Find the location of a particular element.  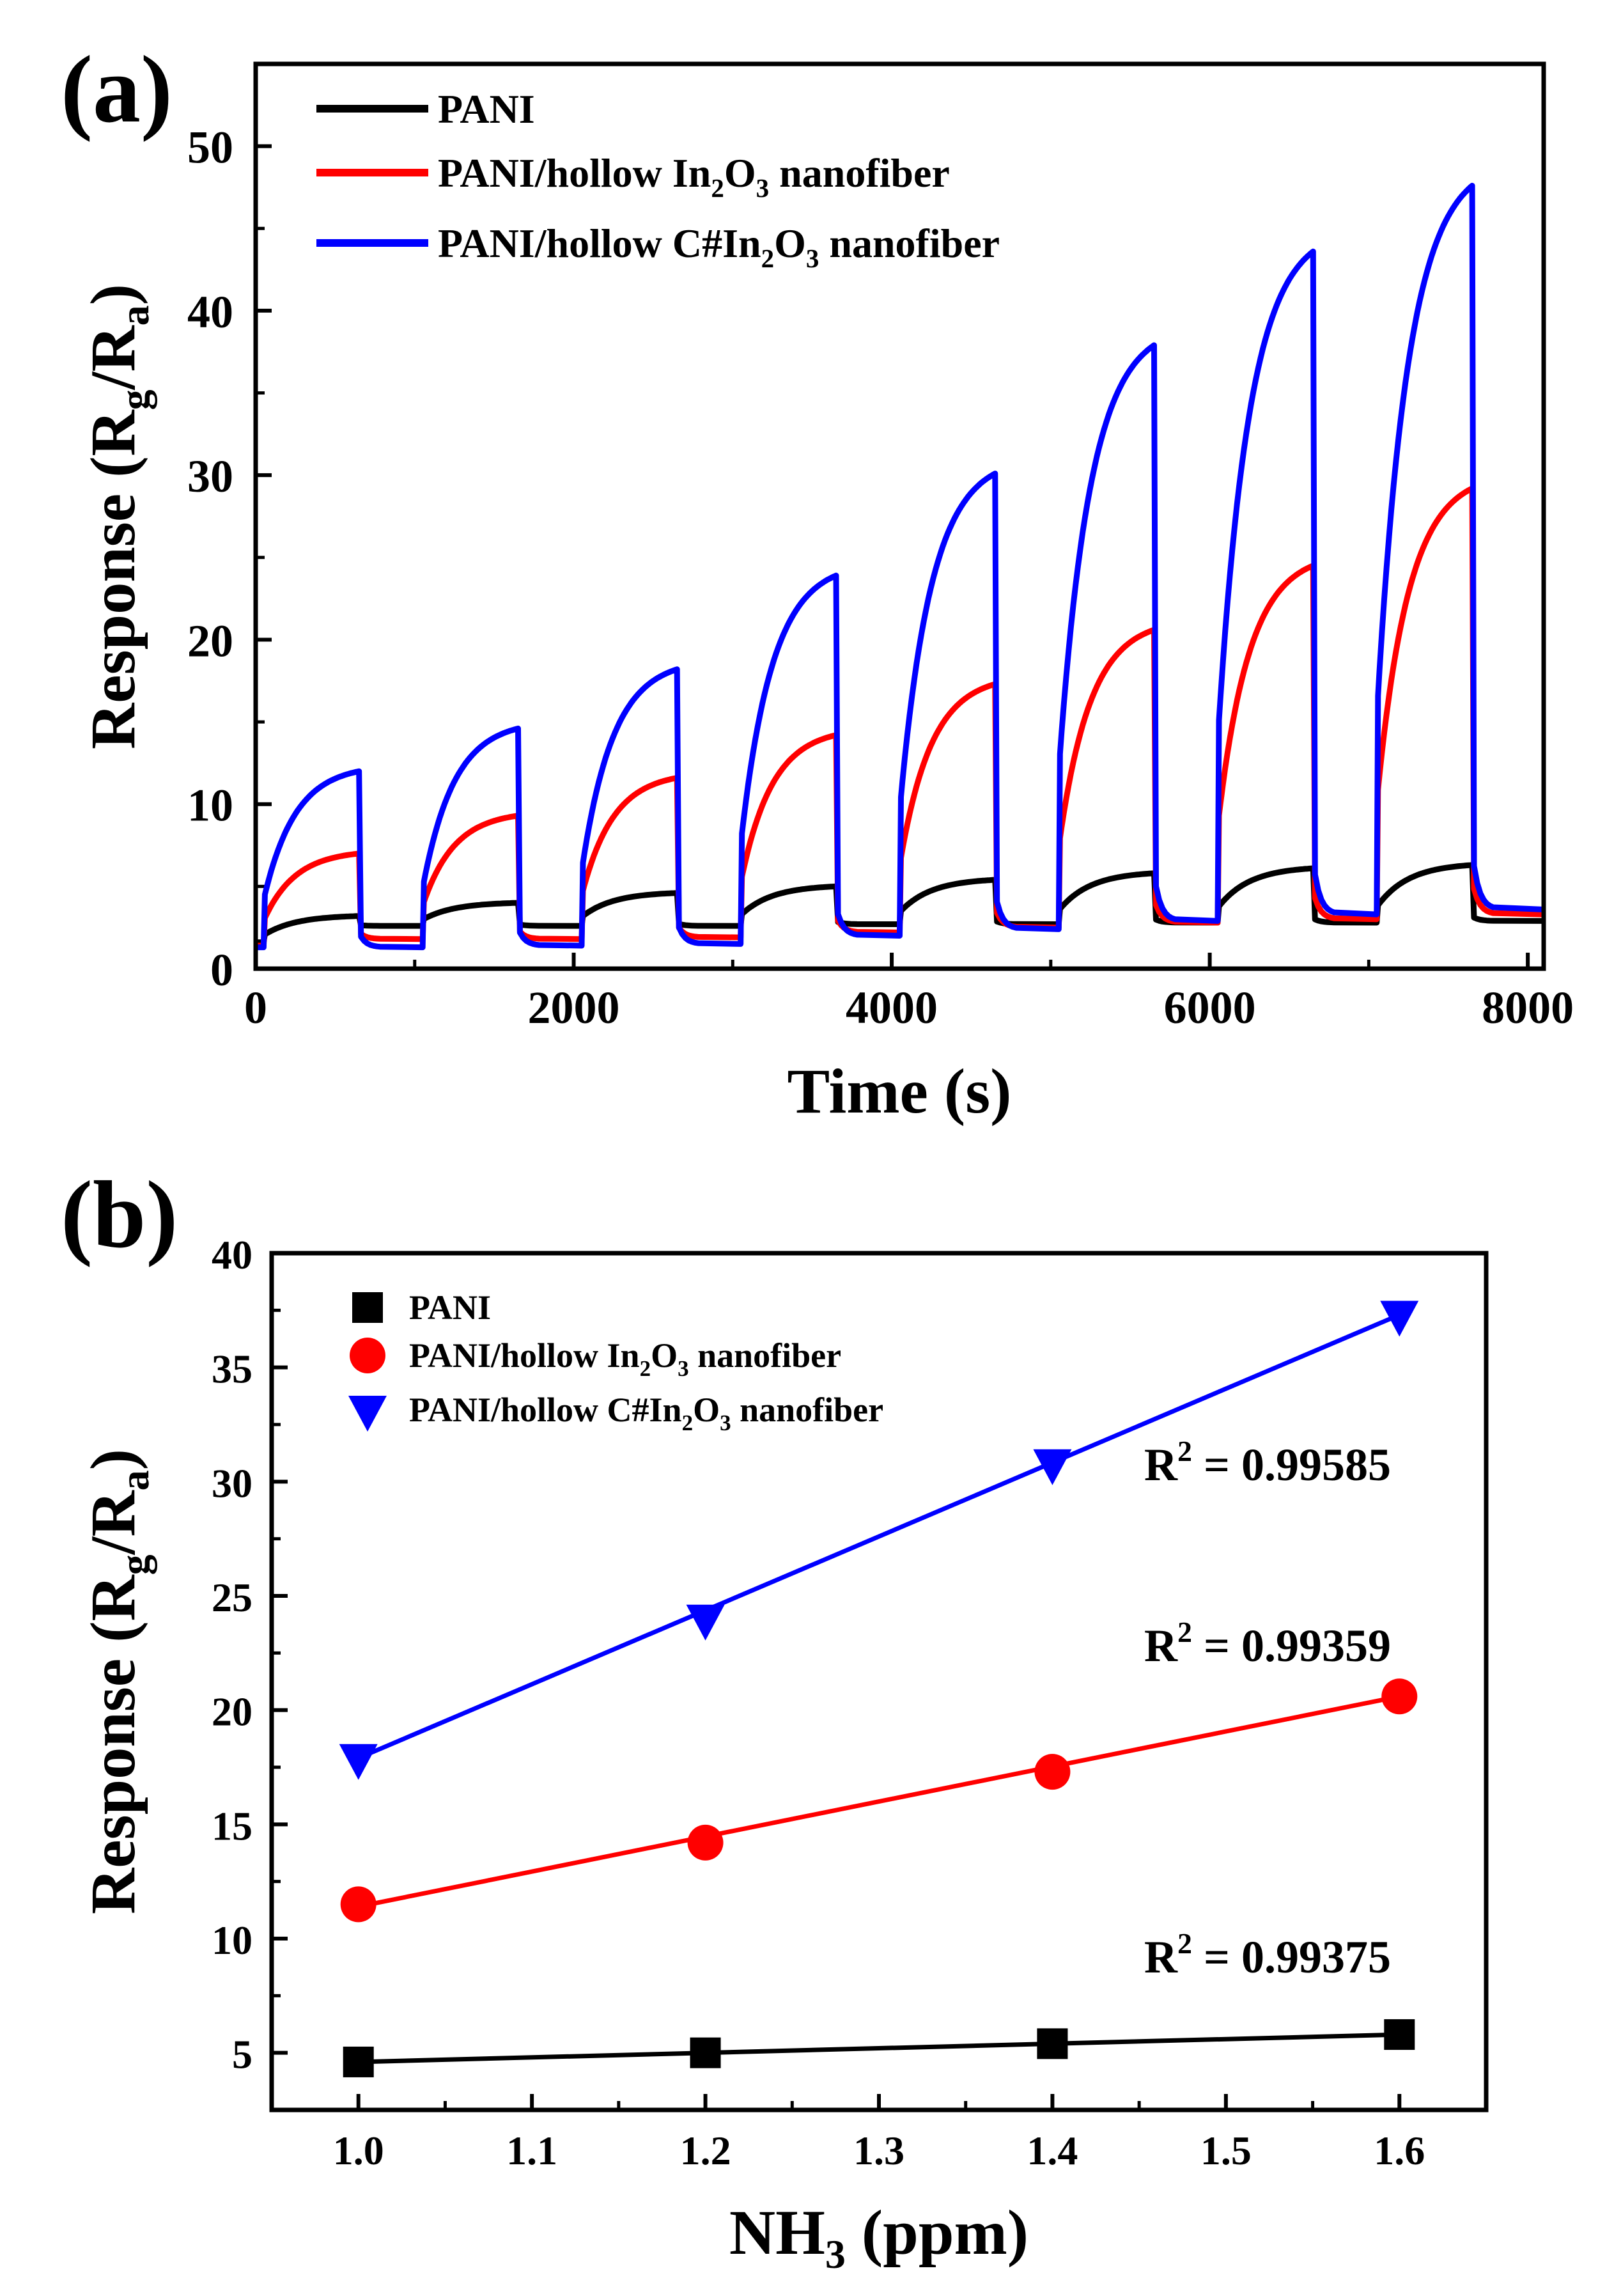

panel-b-legend-label-1-part: 2 is located at coordinates (645, 1368).